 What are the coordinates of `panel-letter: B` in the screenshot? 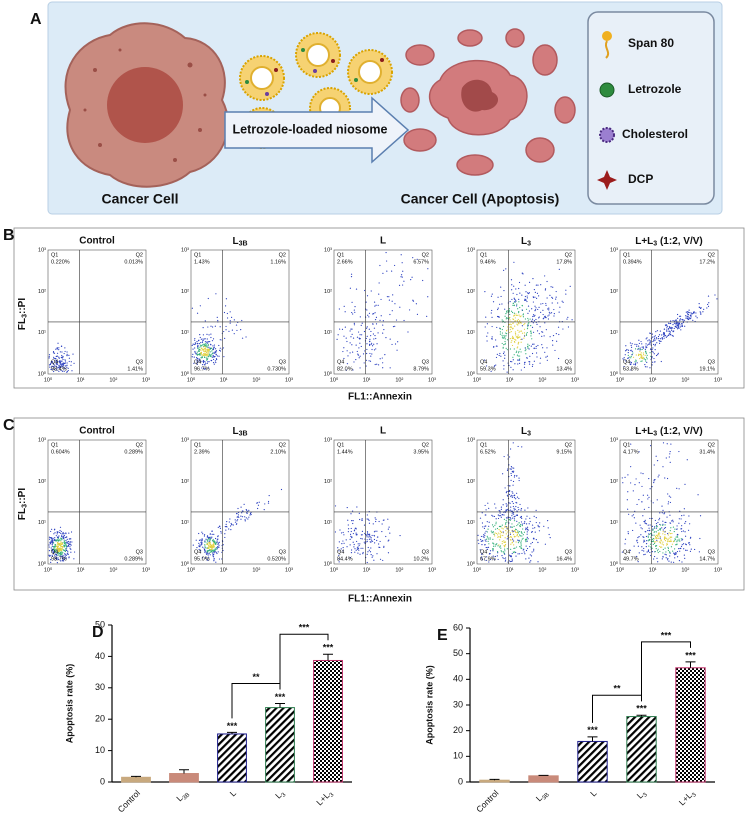 It's located at (9, 235).